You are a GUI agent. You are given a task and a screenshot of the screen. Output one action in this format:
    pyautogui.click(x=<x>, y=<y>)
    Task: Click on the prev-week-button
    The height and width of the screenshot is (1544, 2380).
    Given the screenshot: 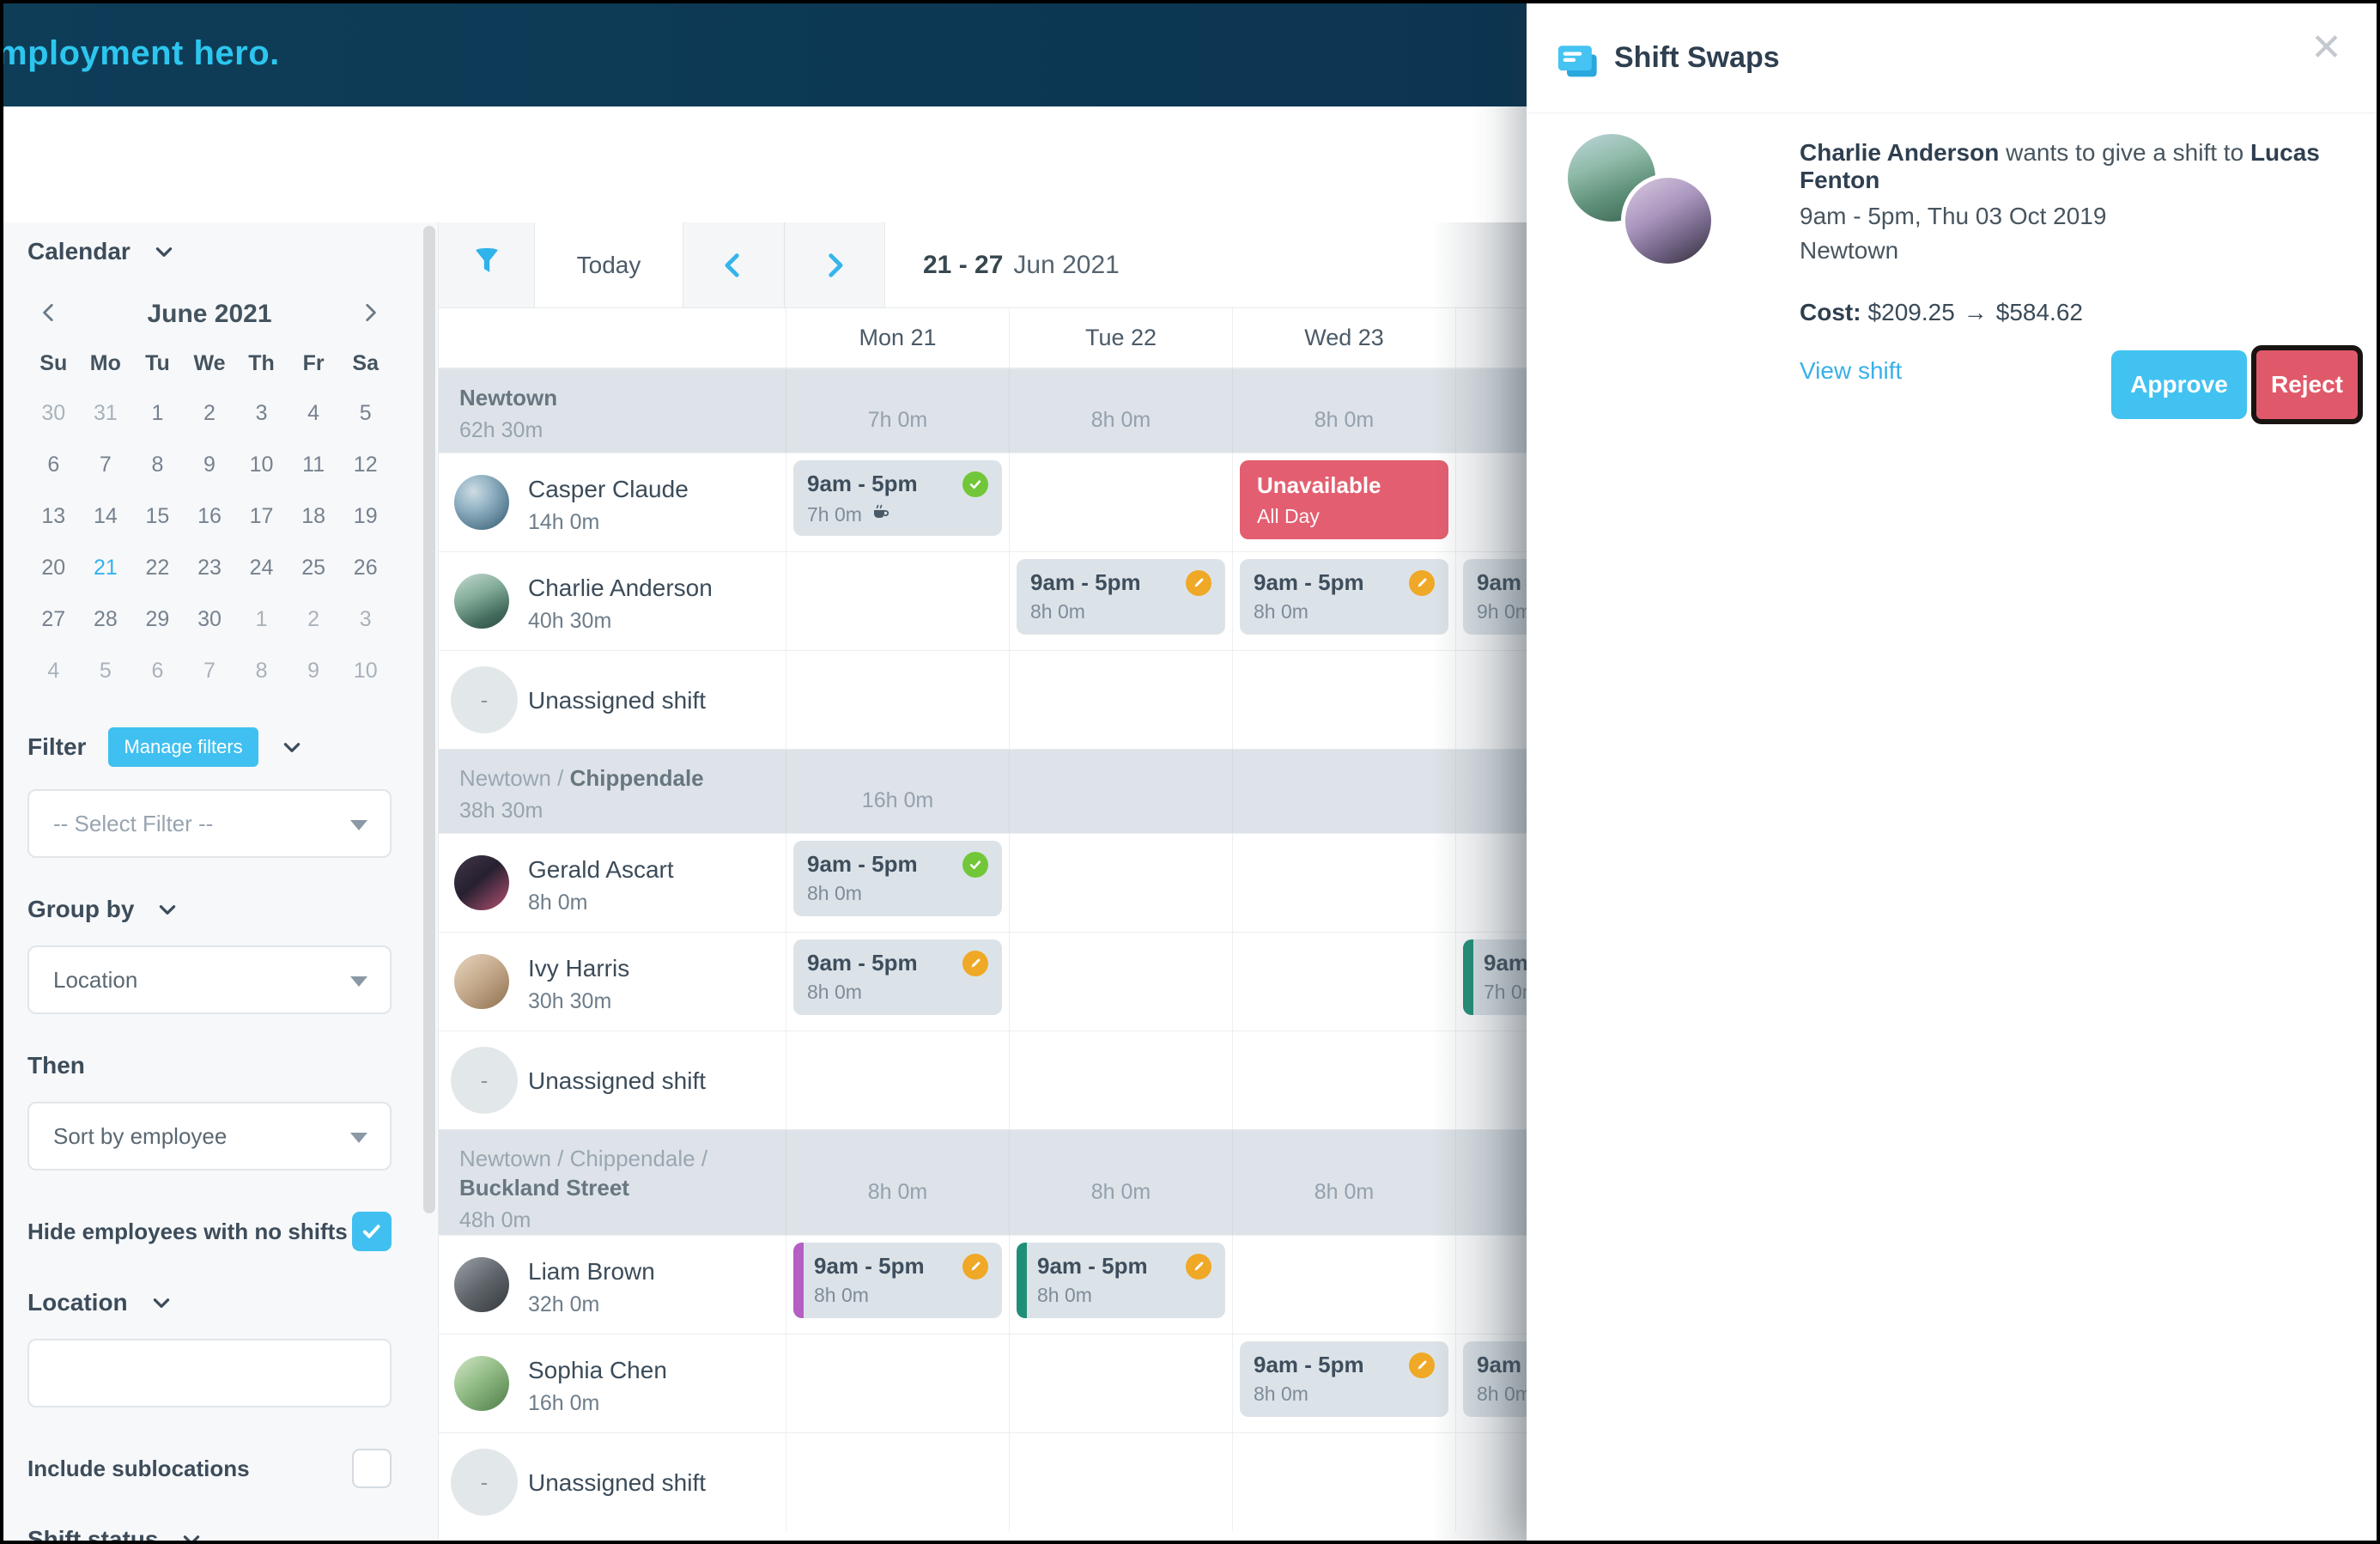 What is the action you would take?
    pyautogui.click(x=733, y=264)
    